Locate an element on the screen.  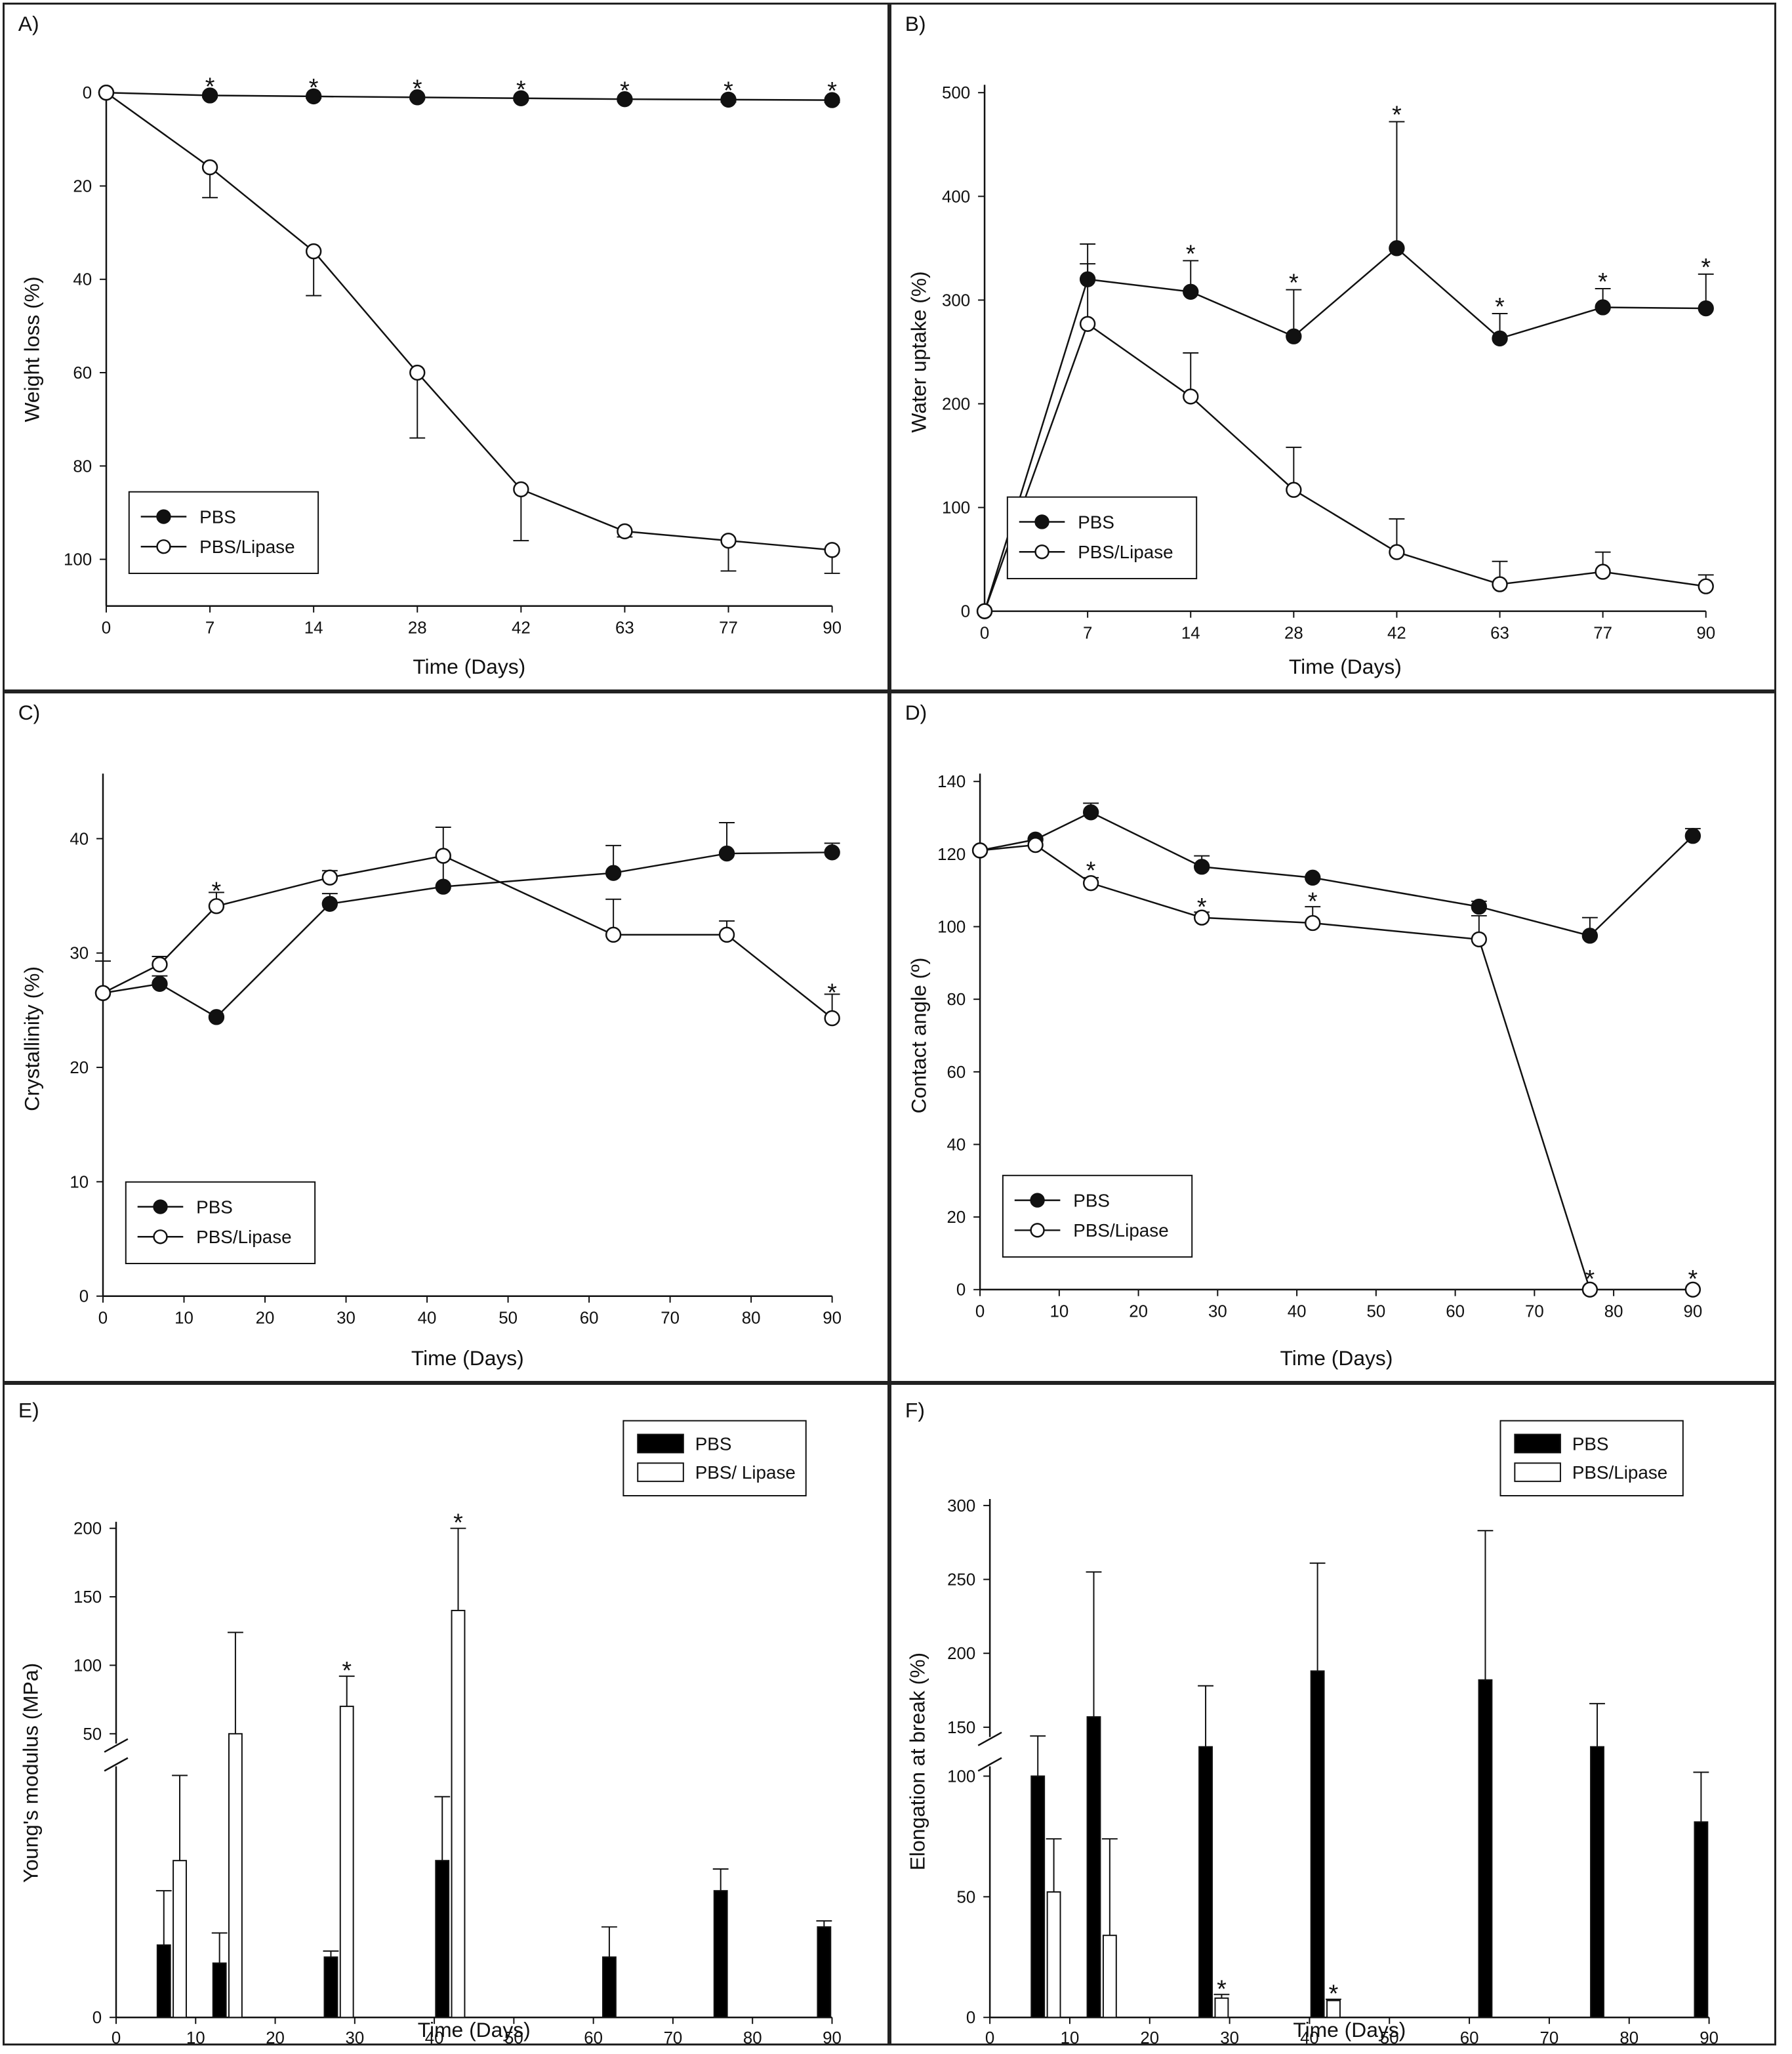
y-tick-label: 140 is located at coordinates (952, 782).